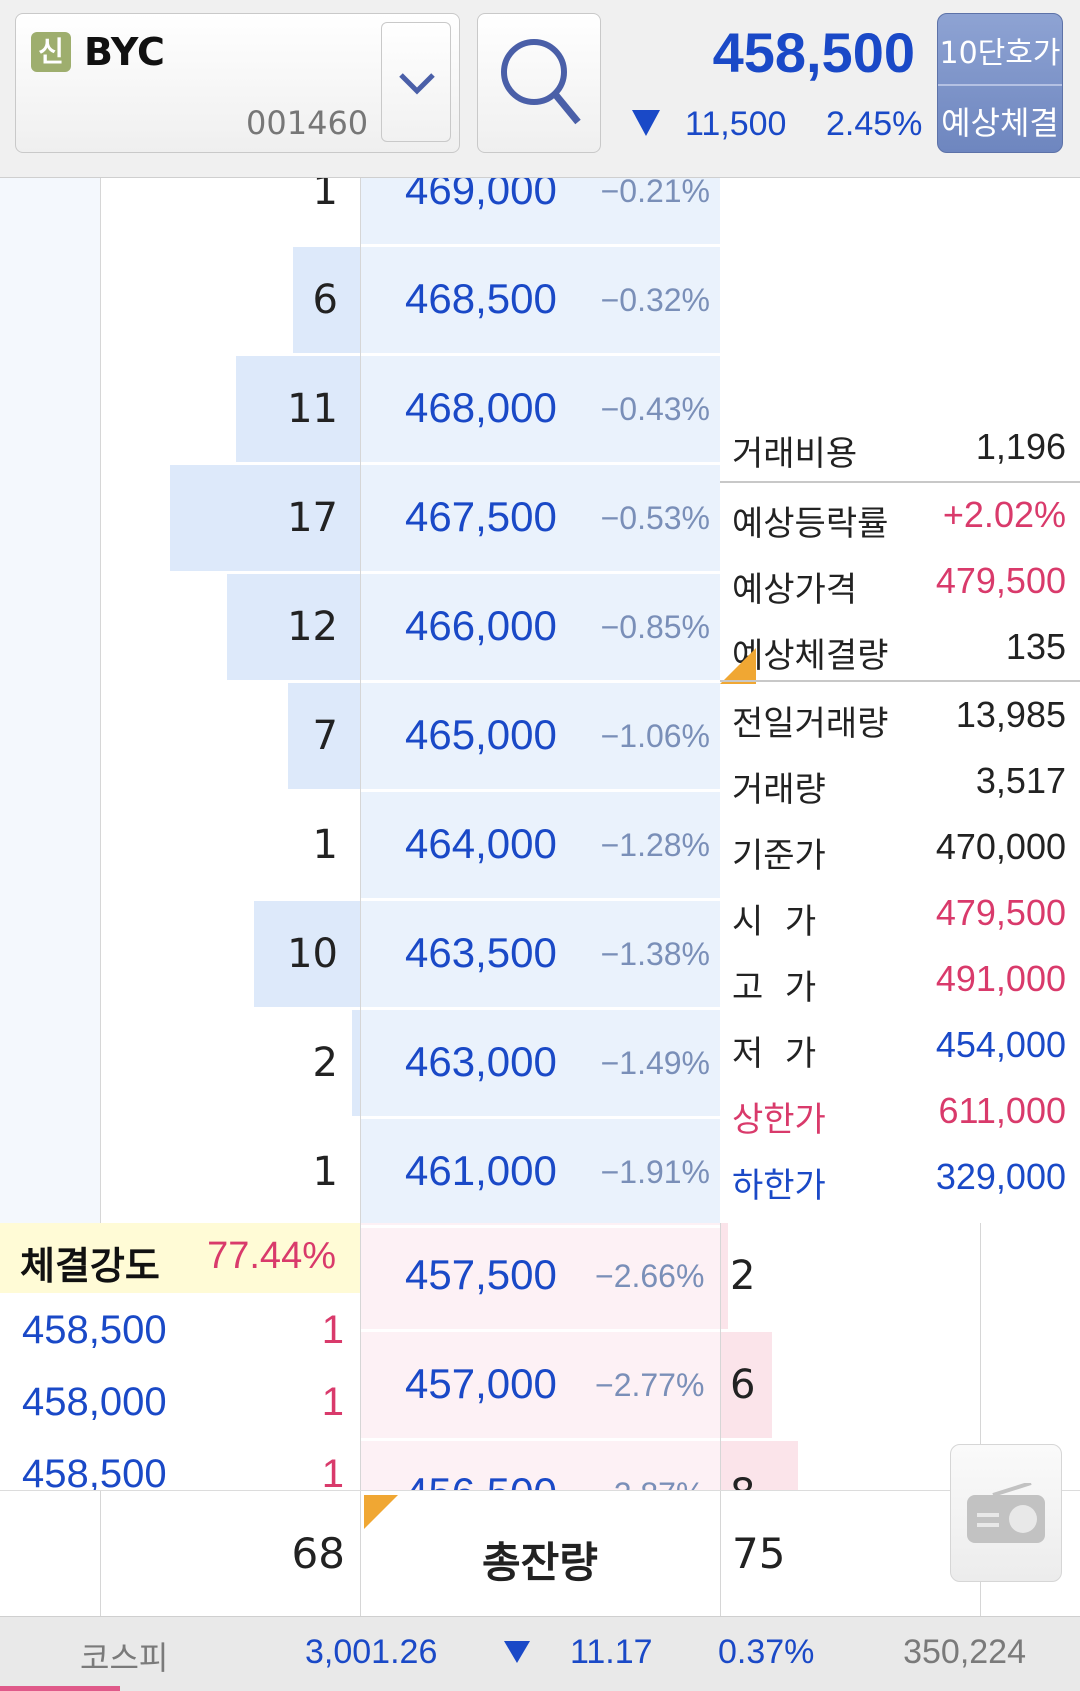  What do you see at coordinates (655, 193) in the screenshot?
I see `ask-rate: −0.21%` at bounding box center [655, 193].